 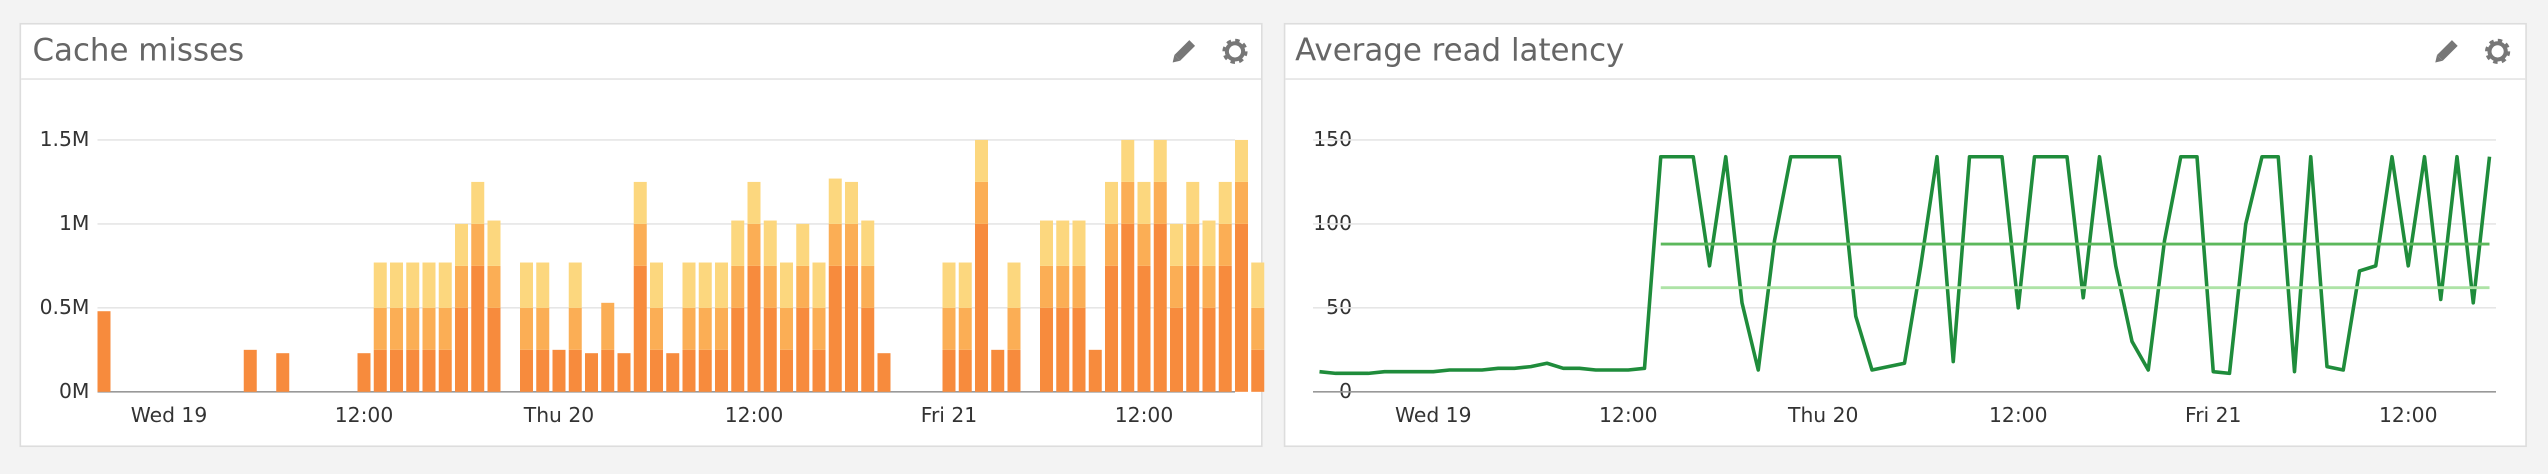 I want to click on x-tick-label: Fri 21, so click(x=949, y=415).